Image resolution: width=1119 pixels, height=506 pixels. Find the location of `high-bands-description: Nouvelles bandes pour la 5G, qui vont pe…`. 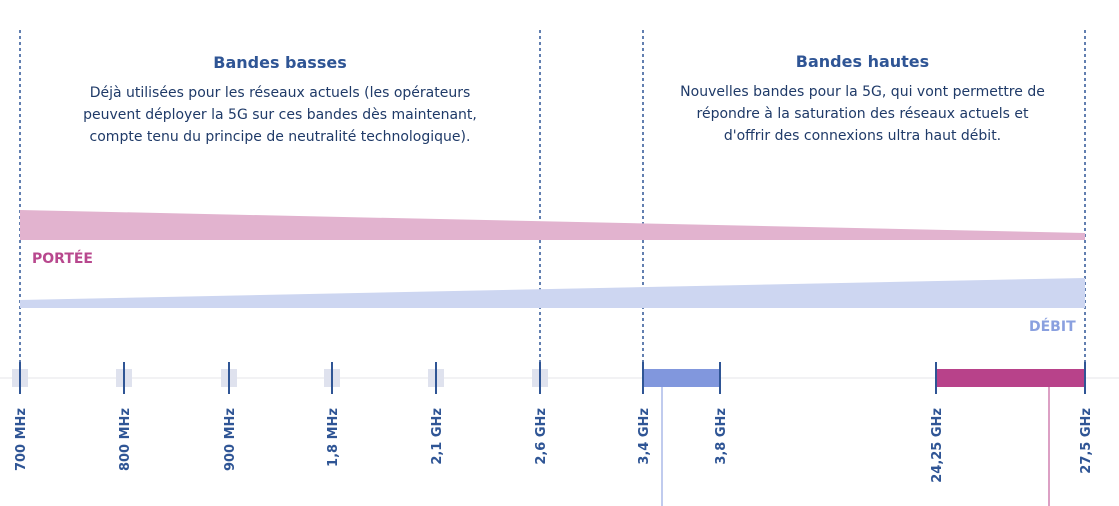

high-bands-description: Nouvelles bandes pour la 5G, qui vont pe… is located at coordinates (862, 114).